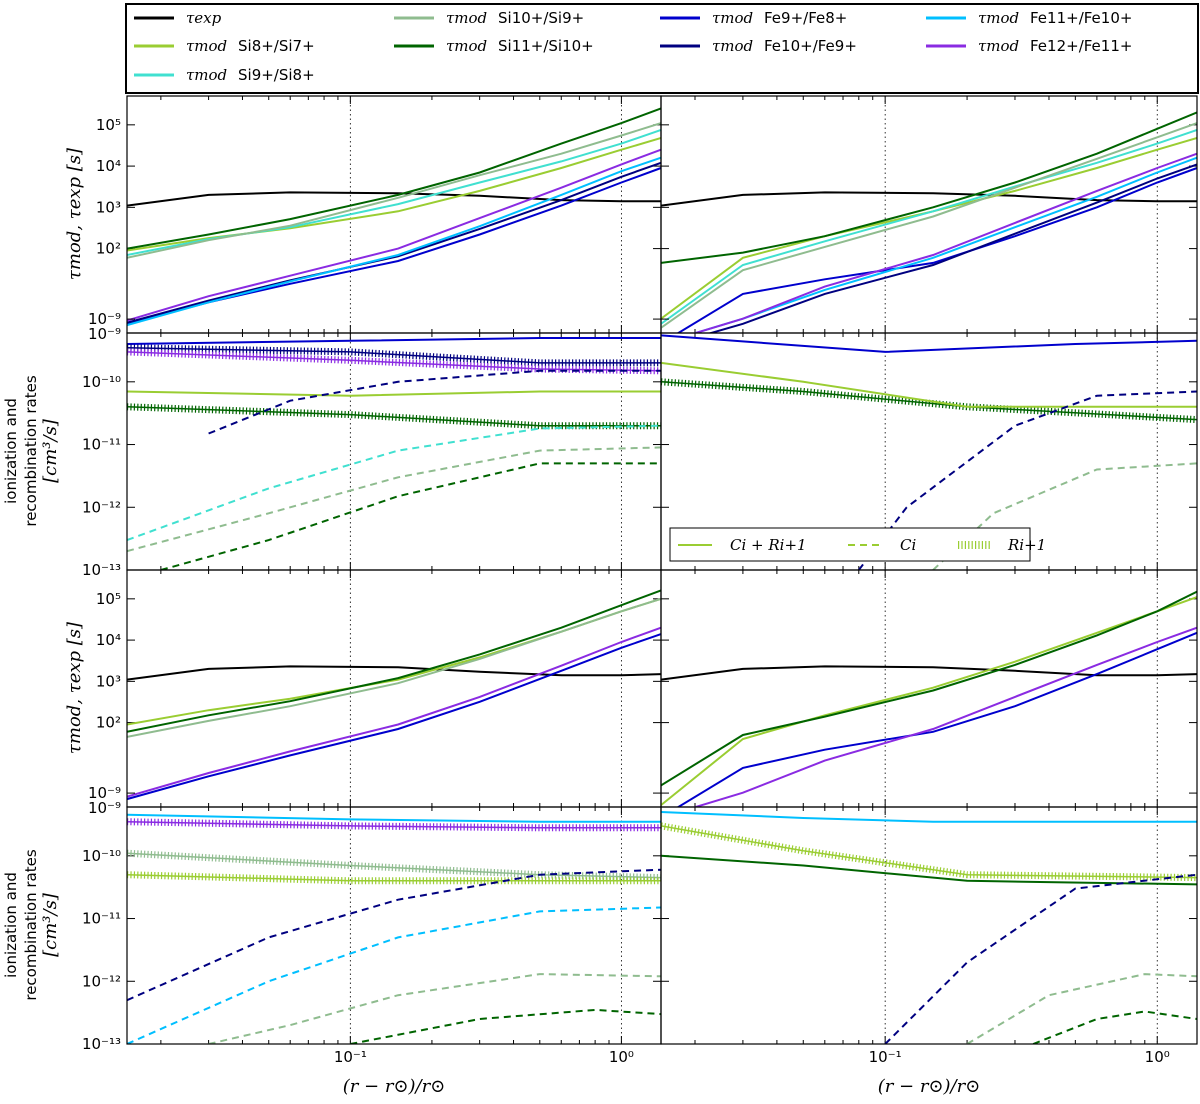  I want to click on y-tick-label: 10⁻¹², so click(101, 981).